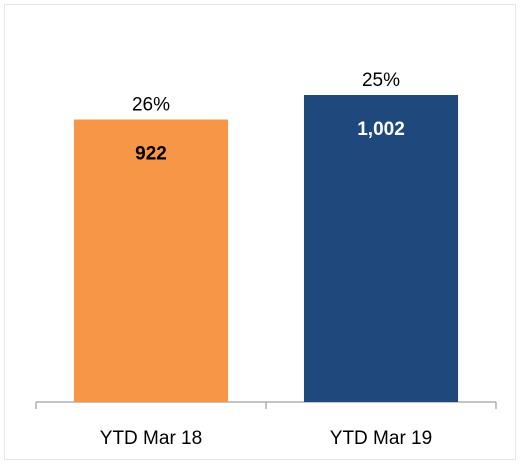 The width and height of the screenshot is (520, 464). What do you see at coordinates (381, 438) in the screenshot?
I see `x-tick-label: YTD Mar 19` at bounding box center [381, 438].